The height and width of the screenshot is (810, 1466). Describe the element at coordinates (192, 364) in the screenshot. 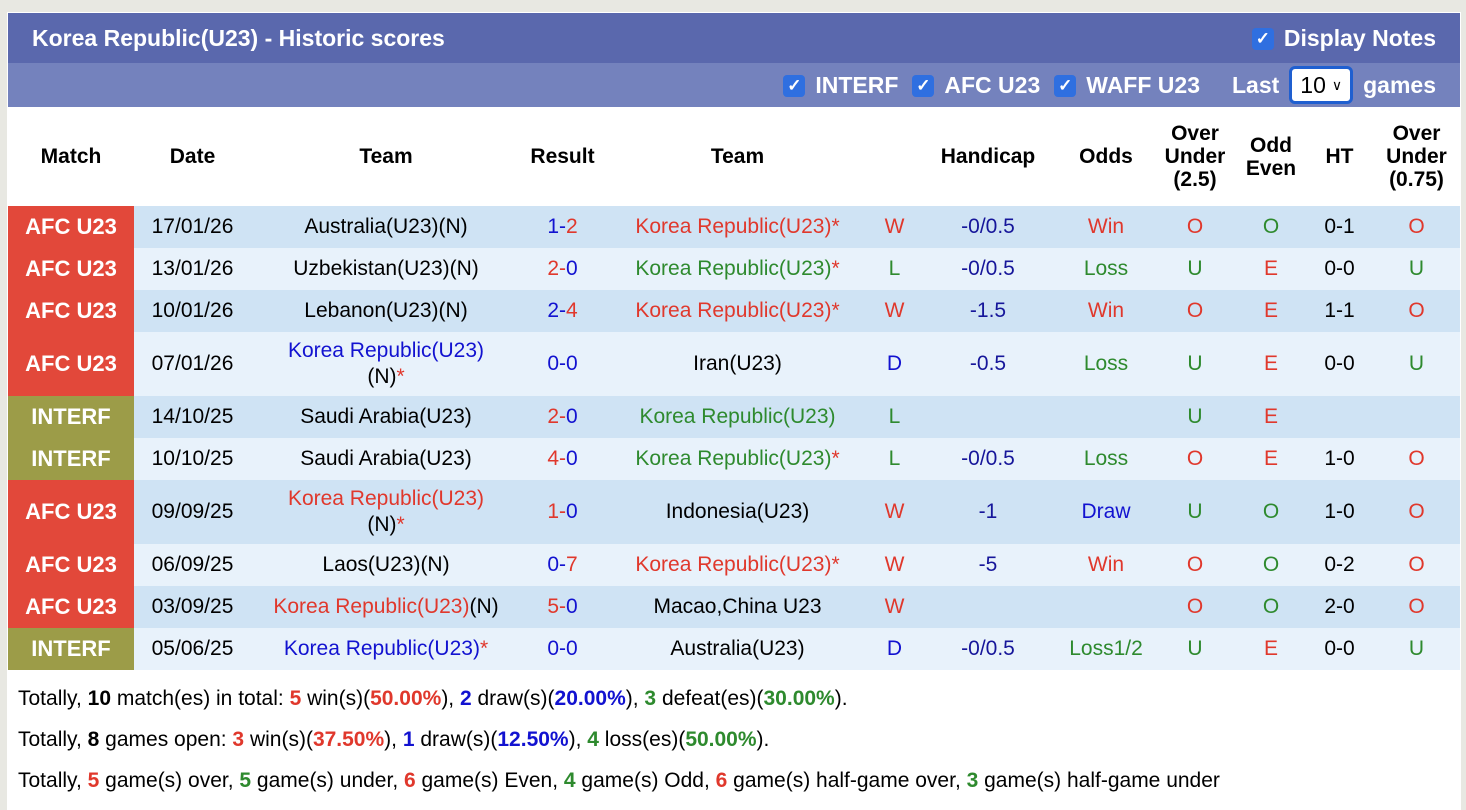

I see `match-date: 07/01/26` at that location.